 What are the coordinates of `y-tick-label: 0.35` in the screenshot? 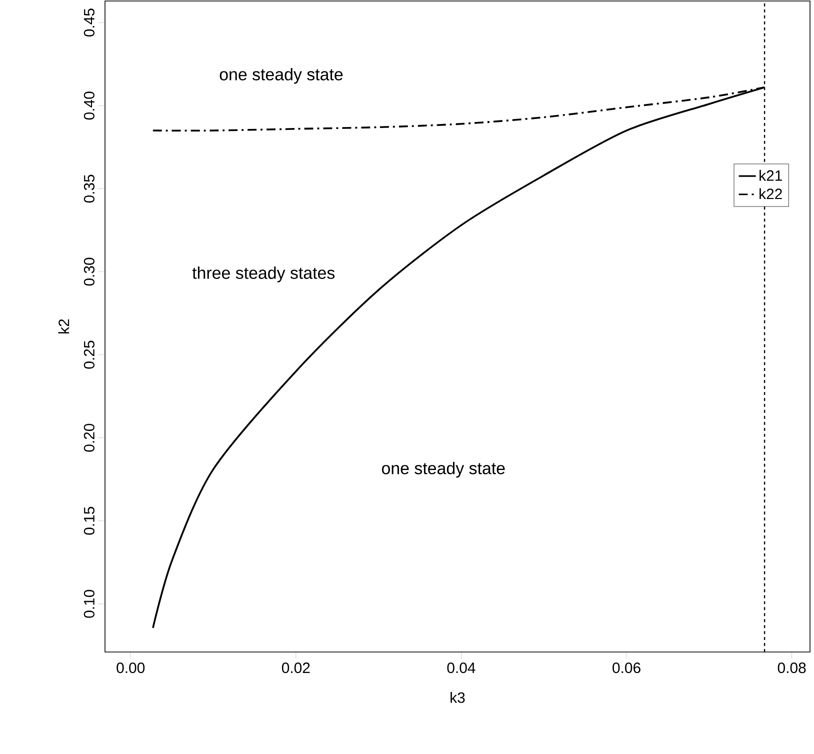 It's located at (89, 188).